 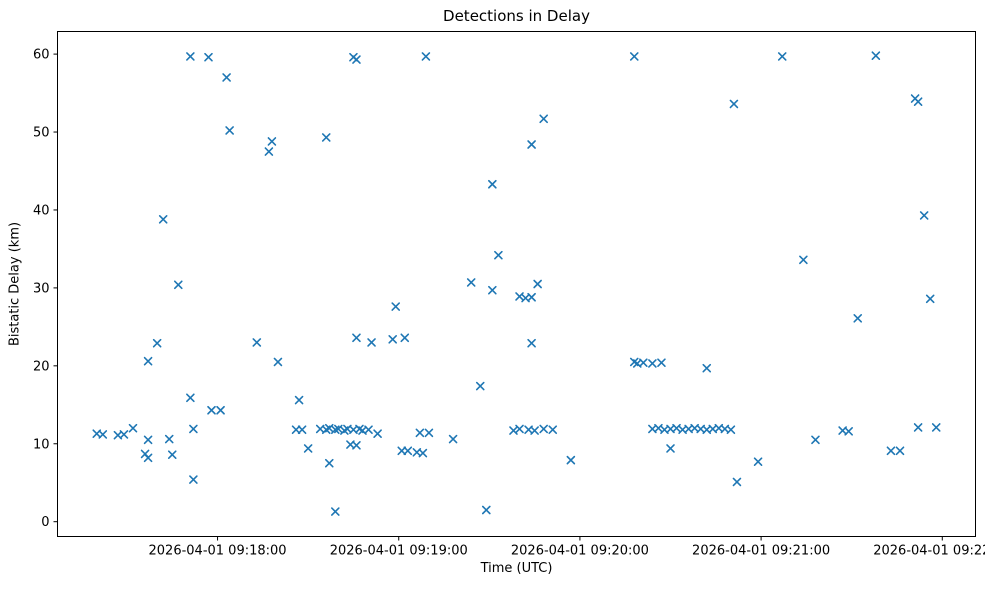 I want to click on x-tick-label: 2026-04-01 09:22:00, so click(x=929, y=551).